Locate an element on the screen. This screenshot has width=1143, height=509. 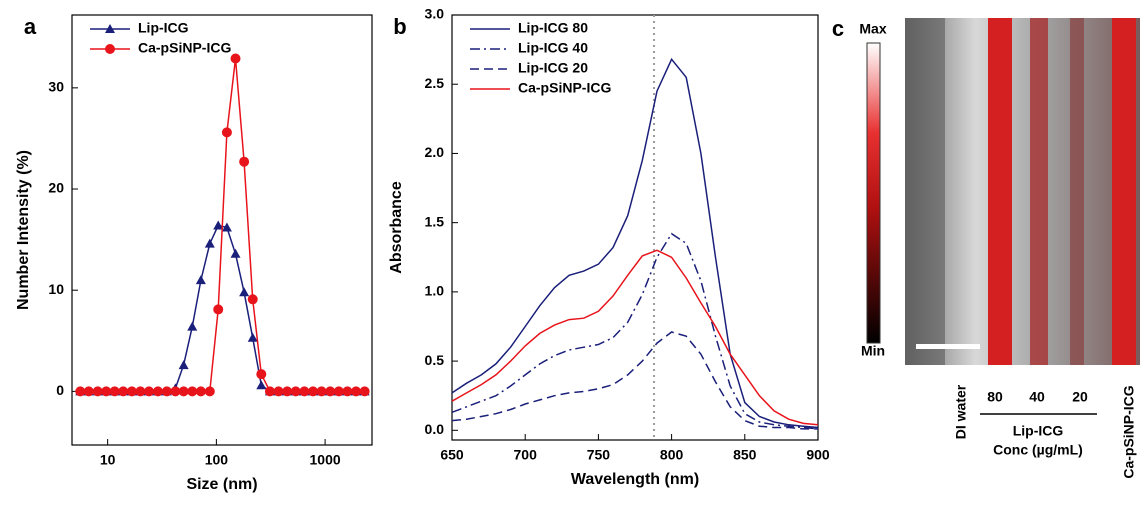
group-label: Lip-ICG is located at coordinates (1038, 431).